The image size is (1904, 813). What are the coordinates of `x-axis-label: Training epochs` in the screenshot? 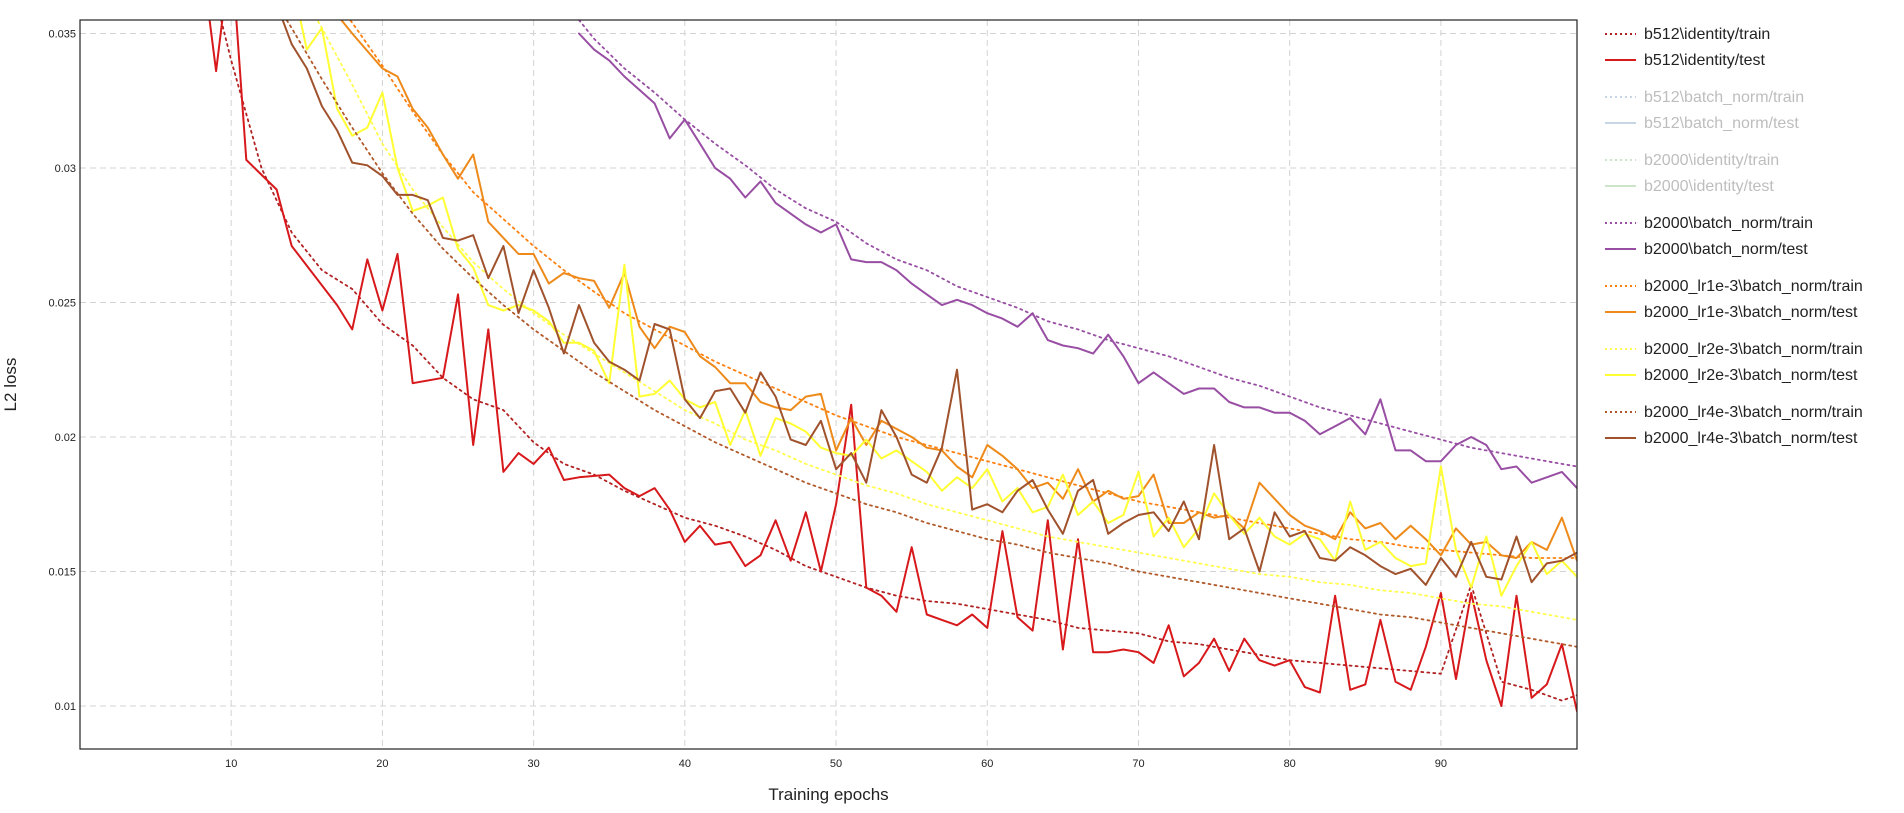 It's located at (828, 794).